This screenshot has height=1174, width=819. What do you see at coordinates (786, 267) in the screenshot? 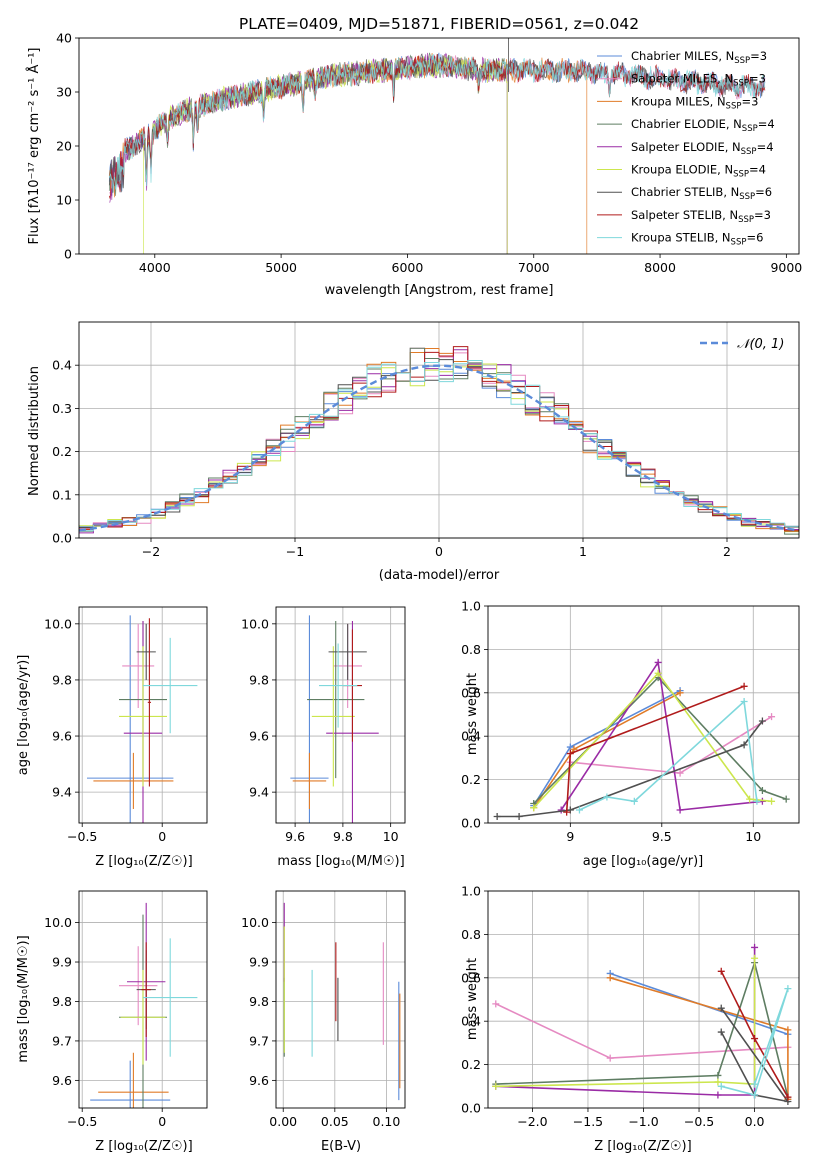
I see `x-tick-label: 9000` at bounding box center [786, 267].